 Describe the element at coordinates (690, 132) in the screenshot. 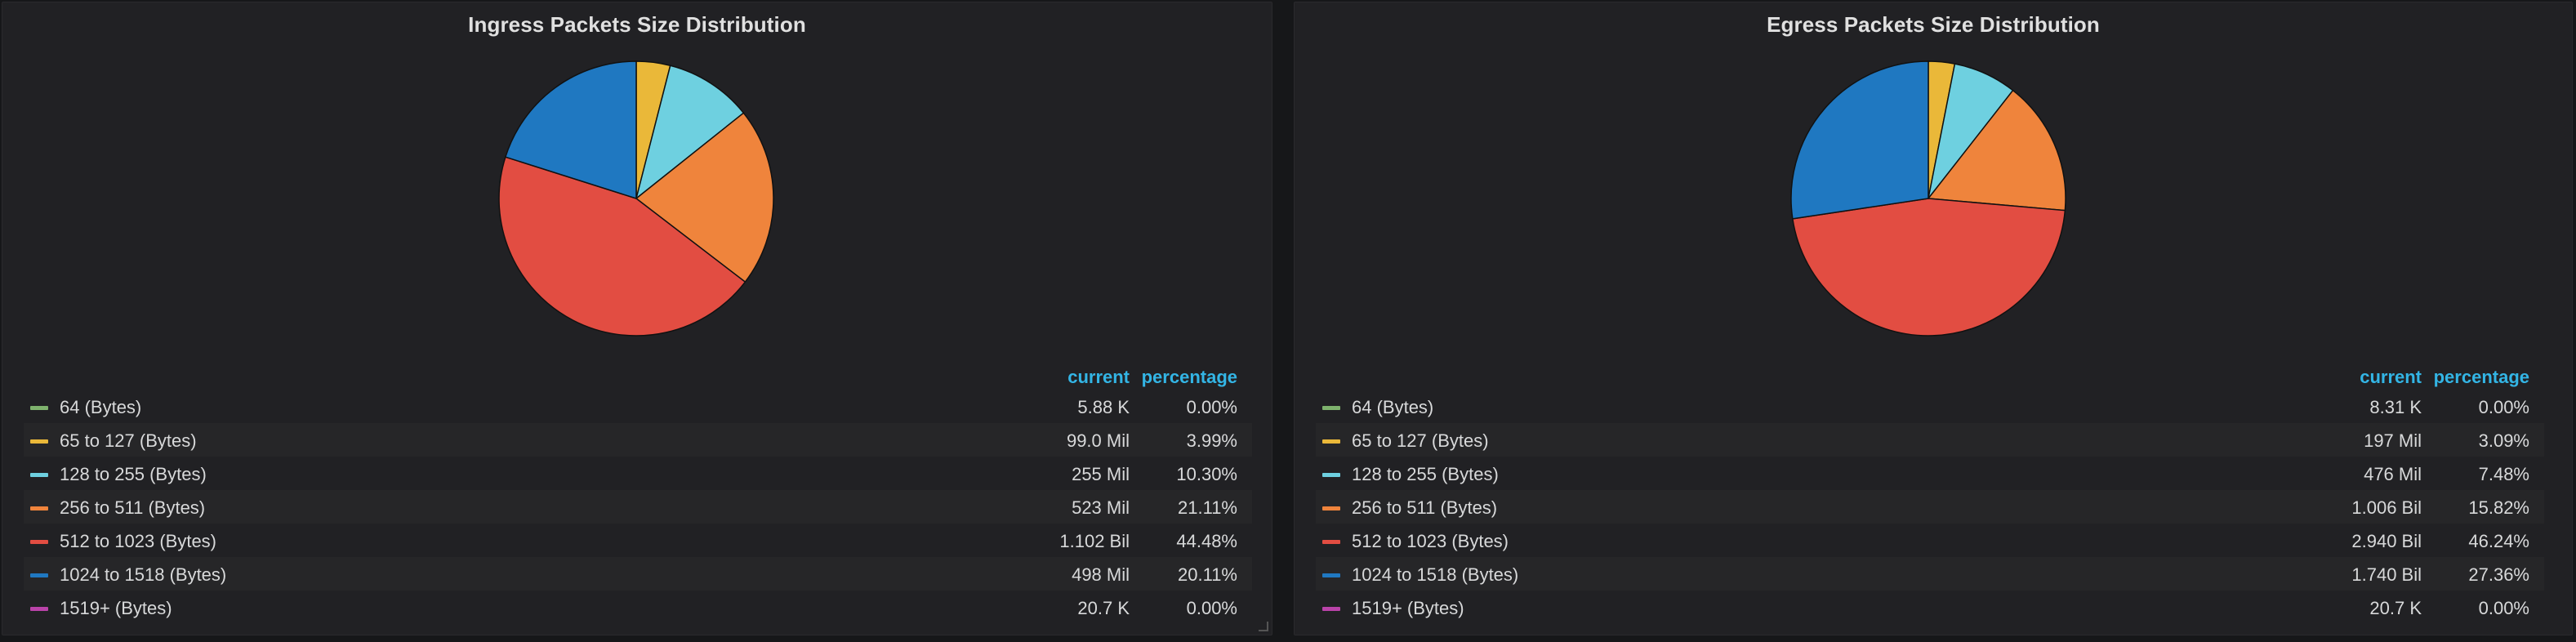

I see `pie-slice-128-to-255-bytes` at that location.